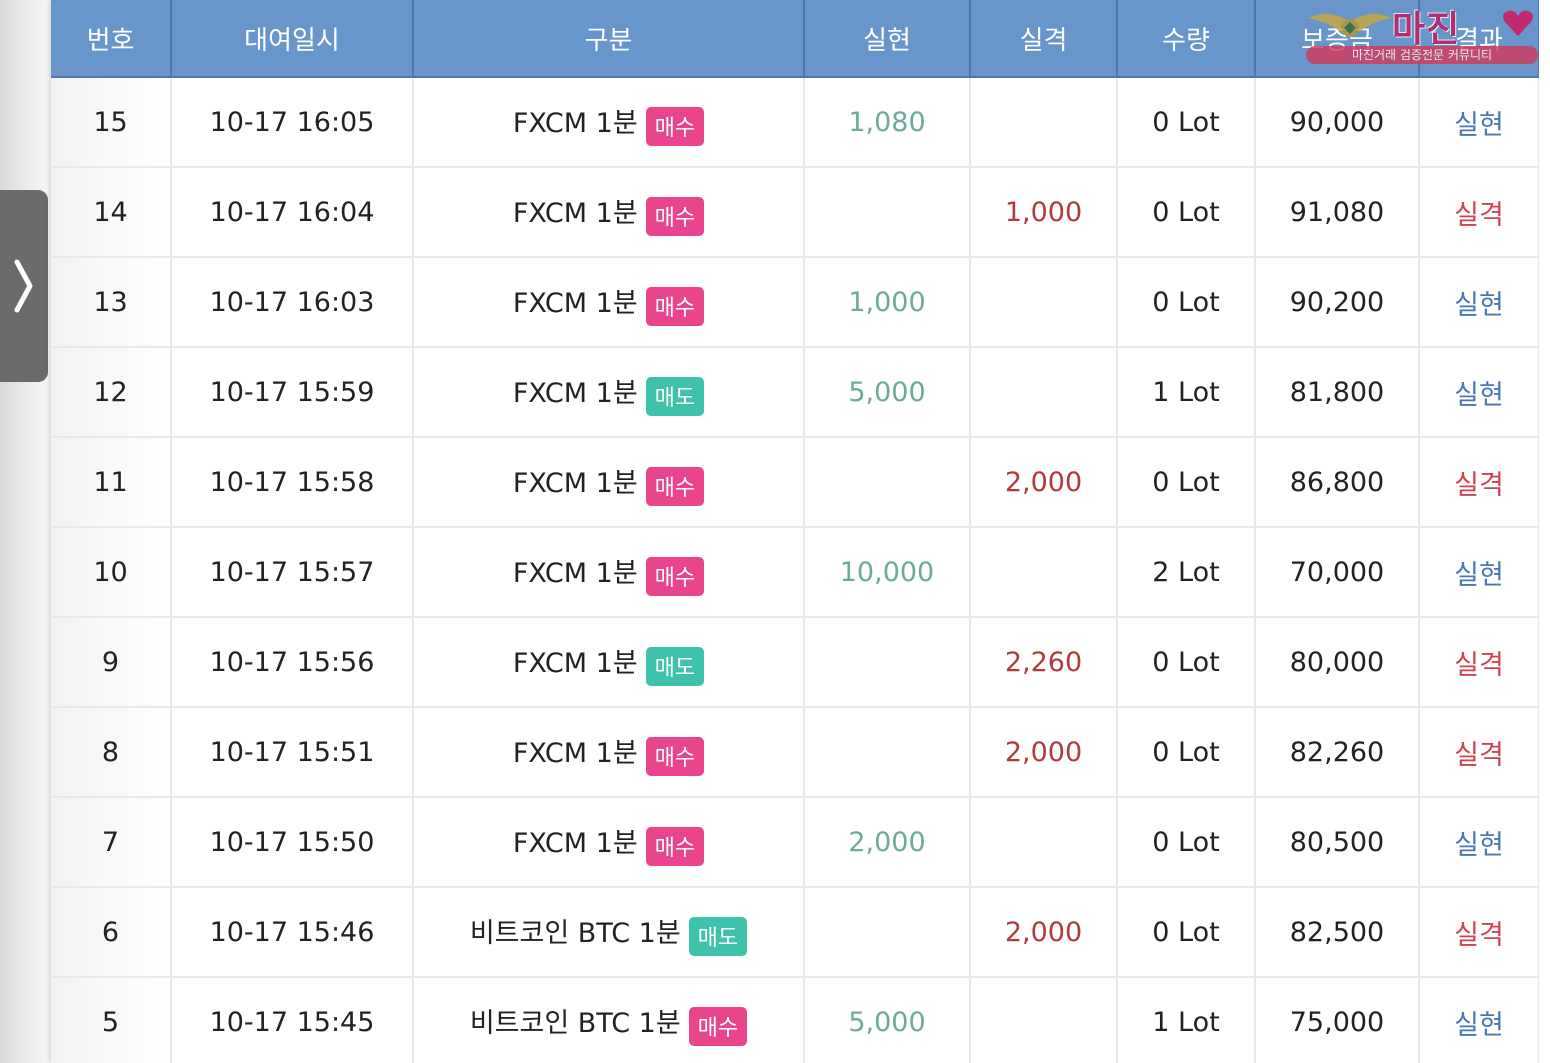  I want to click on column-header-no: 번호, so click(111, 39).